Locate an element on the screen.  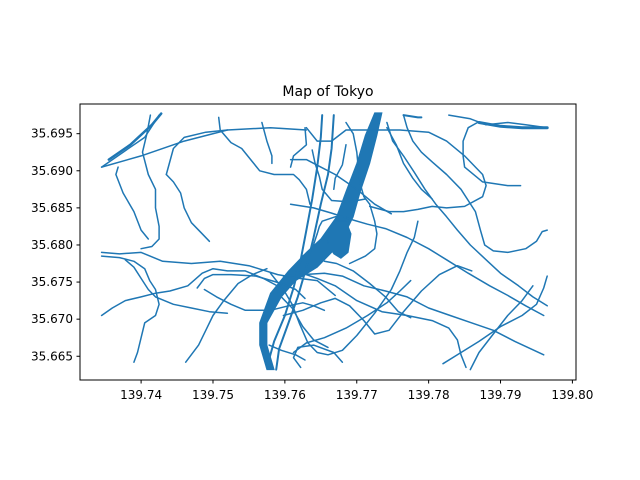
y-tick-label: 35.670 is located at coordinates (52, 319).